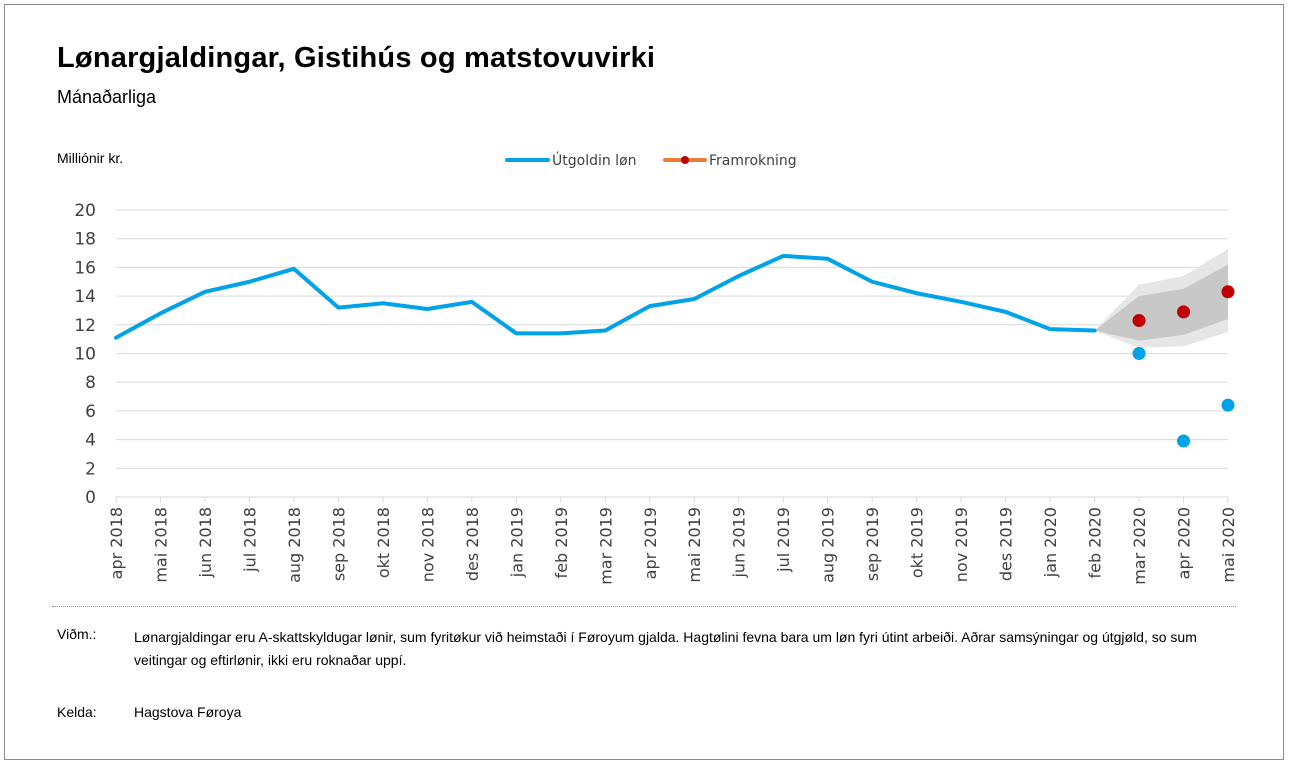 The width and height of the screenshot is (1290, 766). What do you see at coordinates (605, 546) in the screenshot?
I see `x-tick-label: mar 2019` at bounding box center [605, 546].